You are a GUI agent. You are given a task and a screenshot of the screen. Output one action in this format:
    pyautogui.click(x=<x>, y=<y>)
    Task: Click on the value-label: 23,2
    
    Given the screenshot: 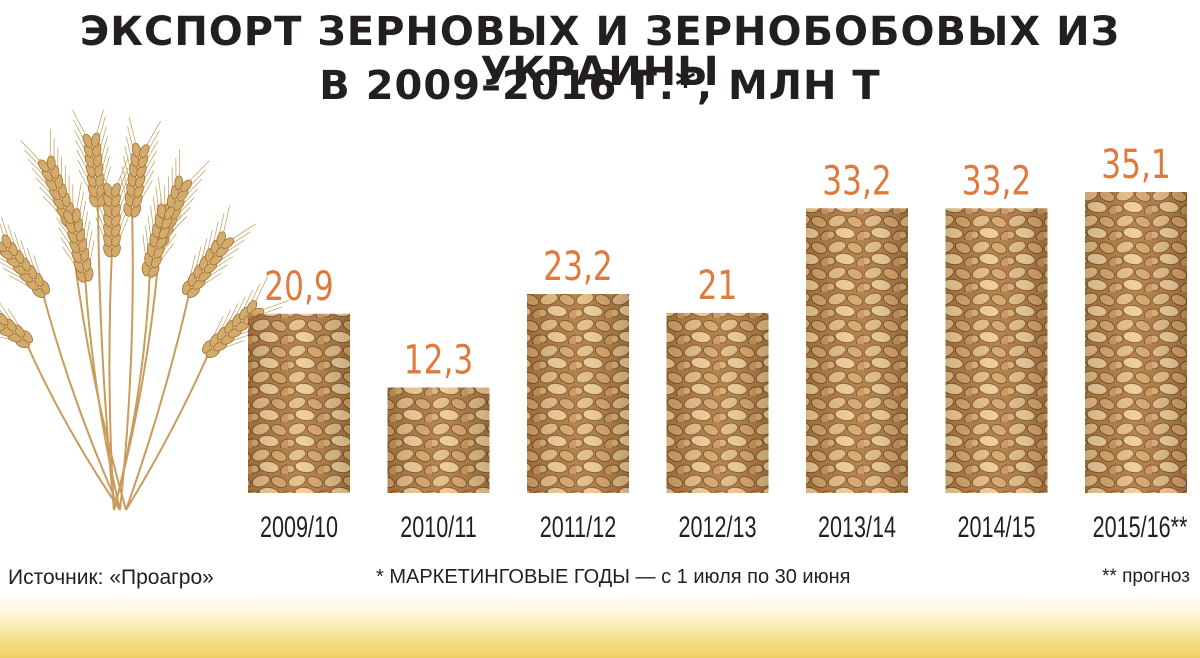 What is the action you would take?
    pyautogui.click(x=577, y=267)
    